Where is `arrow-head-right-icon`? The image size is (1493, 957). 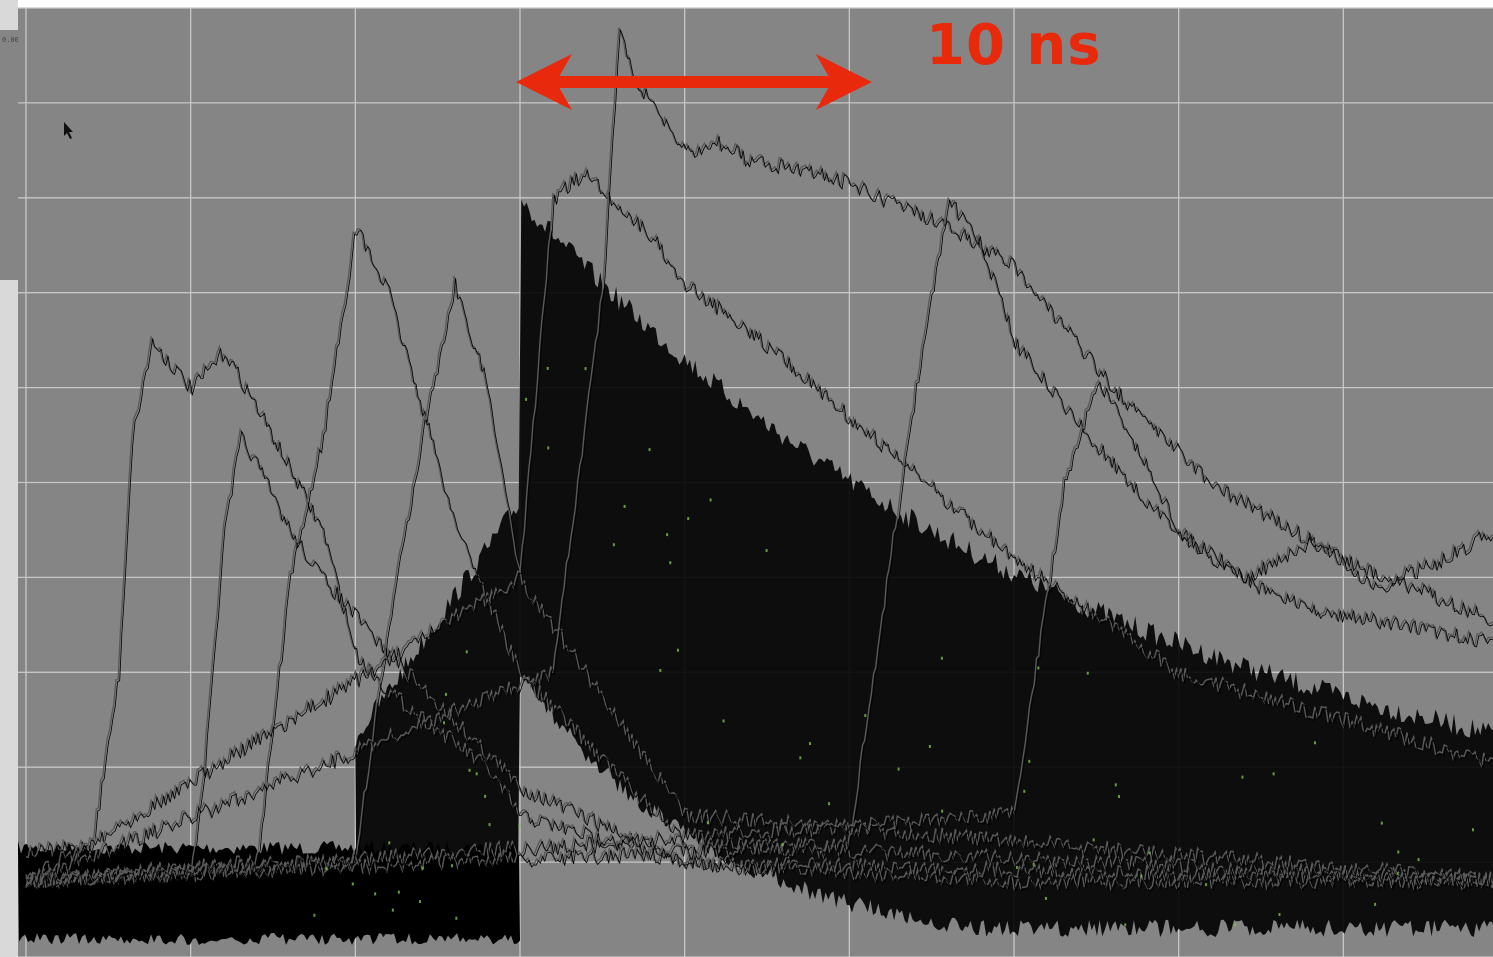 arrow-head-right-icon is located at coordinates (843, 82).